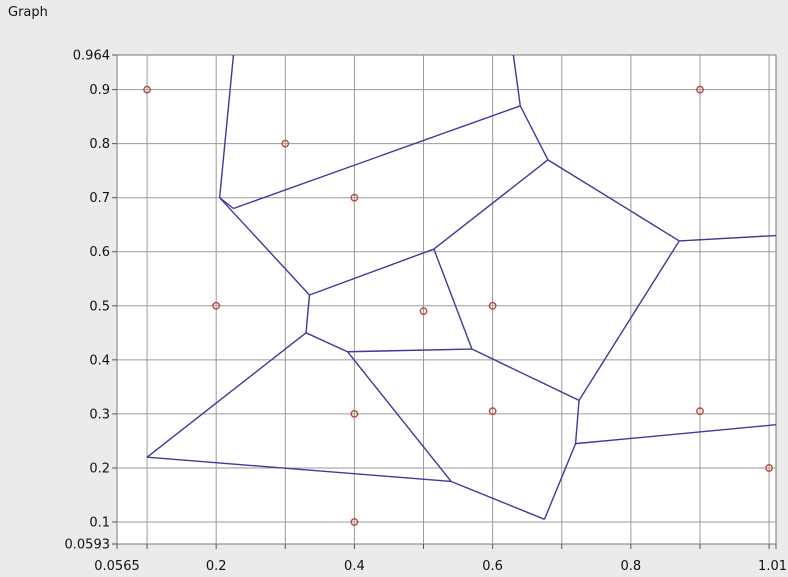 Image resolution: width=788 pixels, height=577 pixels. Describe the element at coordinates (99, 523) in the screenshot. I see `y-tick-label: 0.1` at that location.